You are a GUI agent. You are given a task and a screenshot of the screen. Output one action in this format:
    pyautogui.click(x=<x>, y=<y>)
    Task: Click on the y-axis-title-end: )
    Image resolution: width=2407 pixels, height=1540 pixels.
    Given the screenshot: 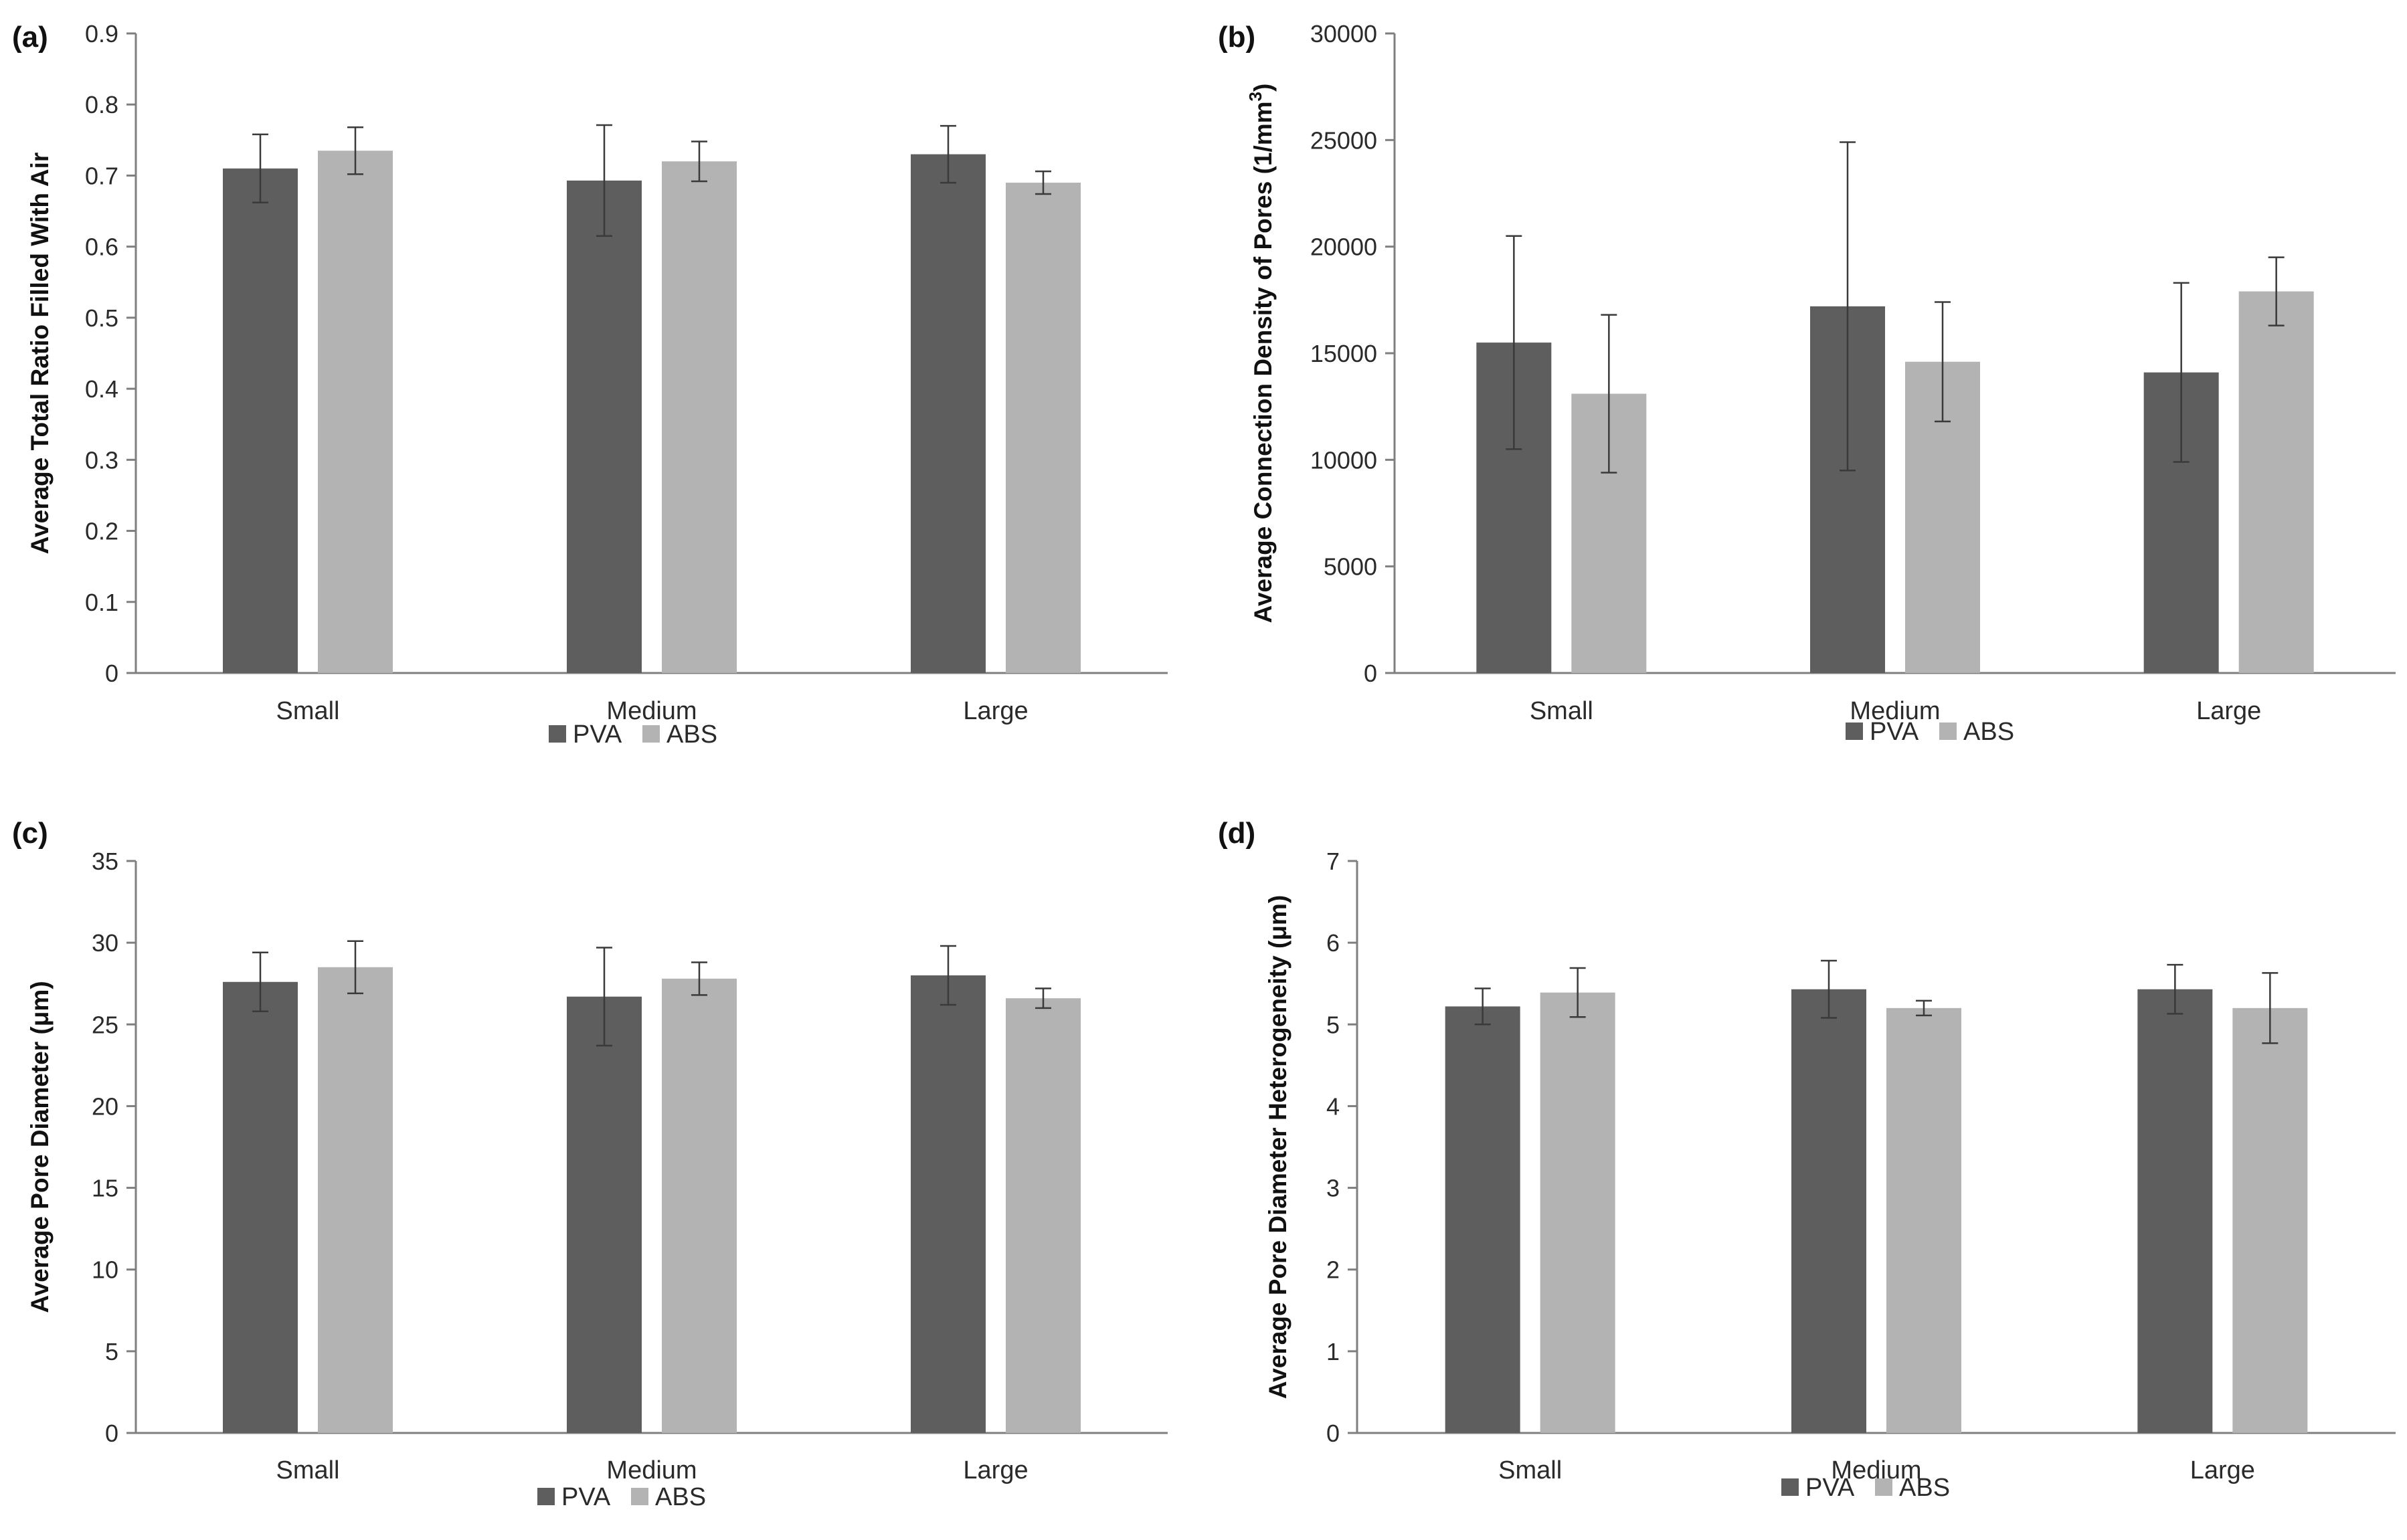 What is the action you would take?
    pyautogui.click(x=1263, y=88)
    